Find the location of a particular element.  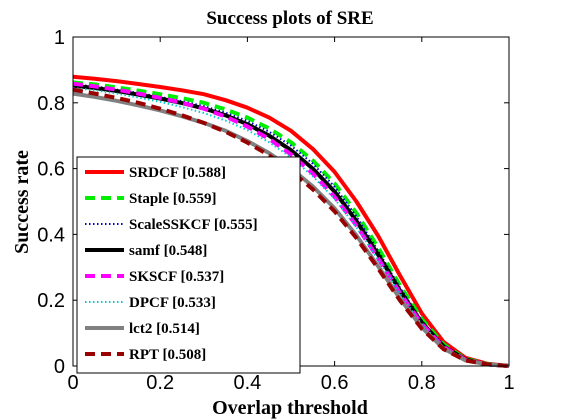

x-tick-label: 1 is located at coordinates (508, 383).